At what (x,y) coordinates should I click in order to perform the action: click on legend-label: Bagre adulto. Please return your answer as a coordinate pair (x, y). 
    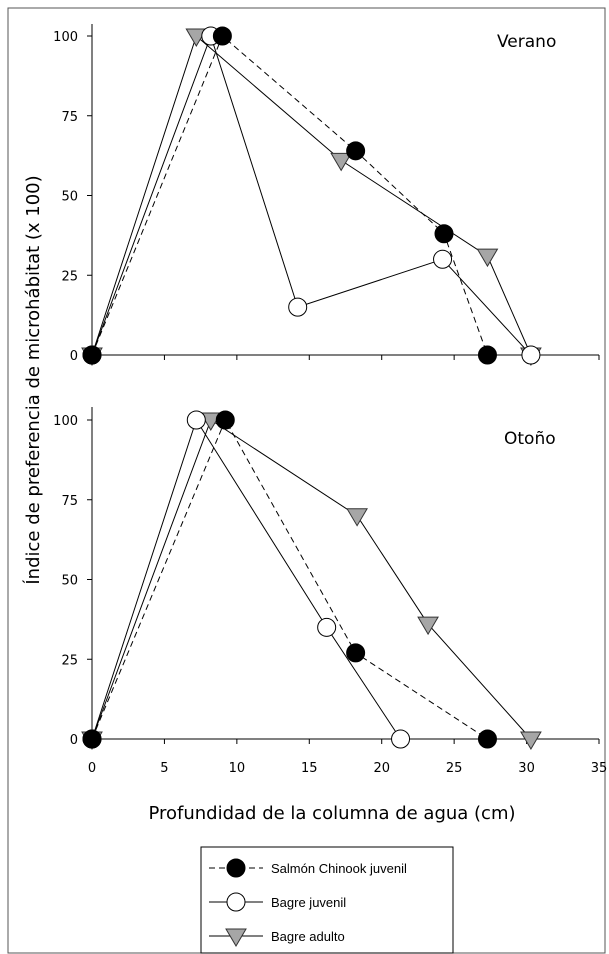
    Looking at the image, I should click on (308, 936).